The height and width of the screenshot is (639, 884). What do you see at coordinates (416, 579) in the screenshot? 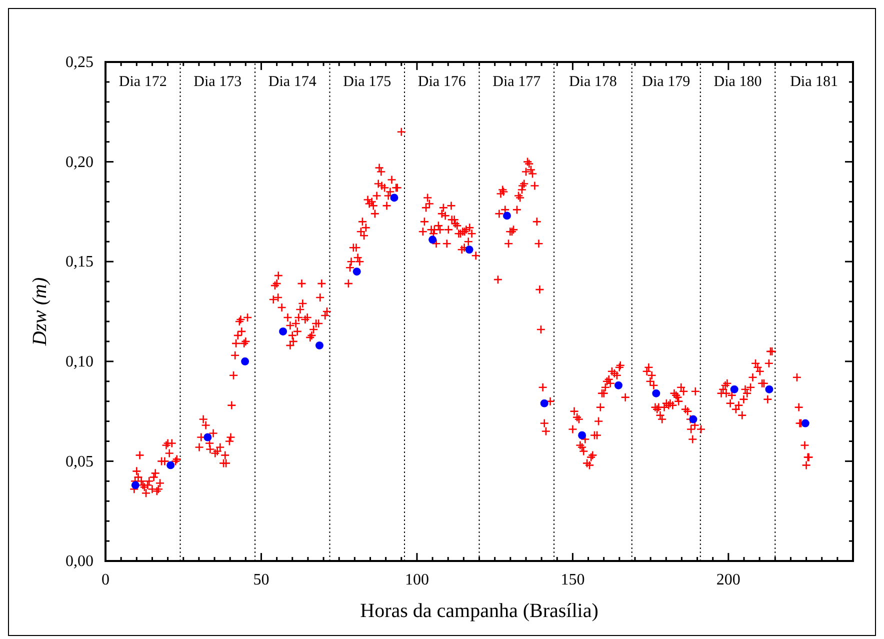
I see `x-tick-label: 100` at bounding box center [416, 579].